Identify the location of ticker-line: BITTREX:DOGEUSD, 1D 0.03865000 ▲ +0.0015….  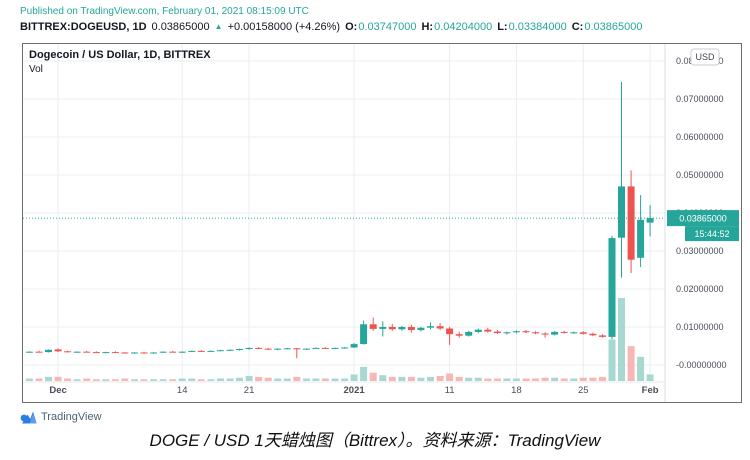
(331, 27).